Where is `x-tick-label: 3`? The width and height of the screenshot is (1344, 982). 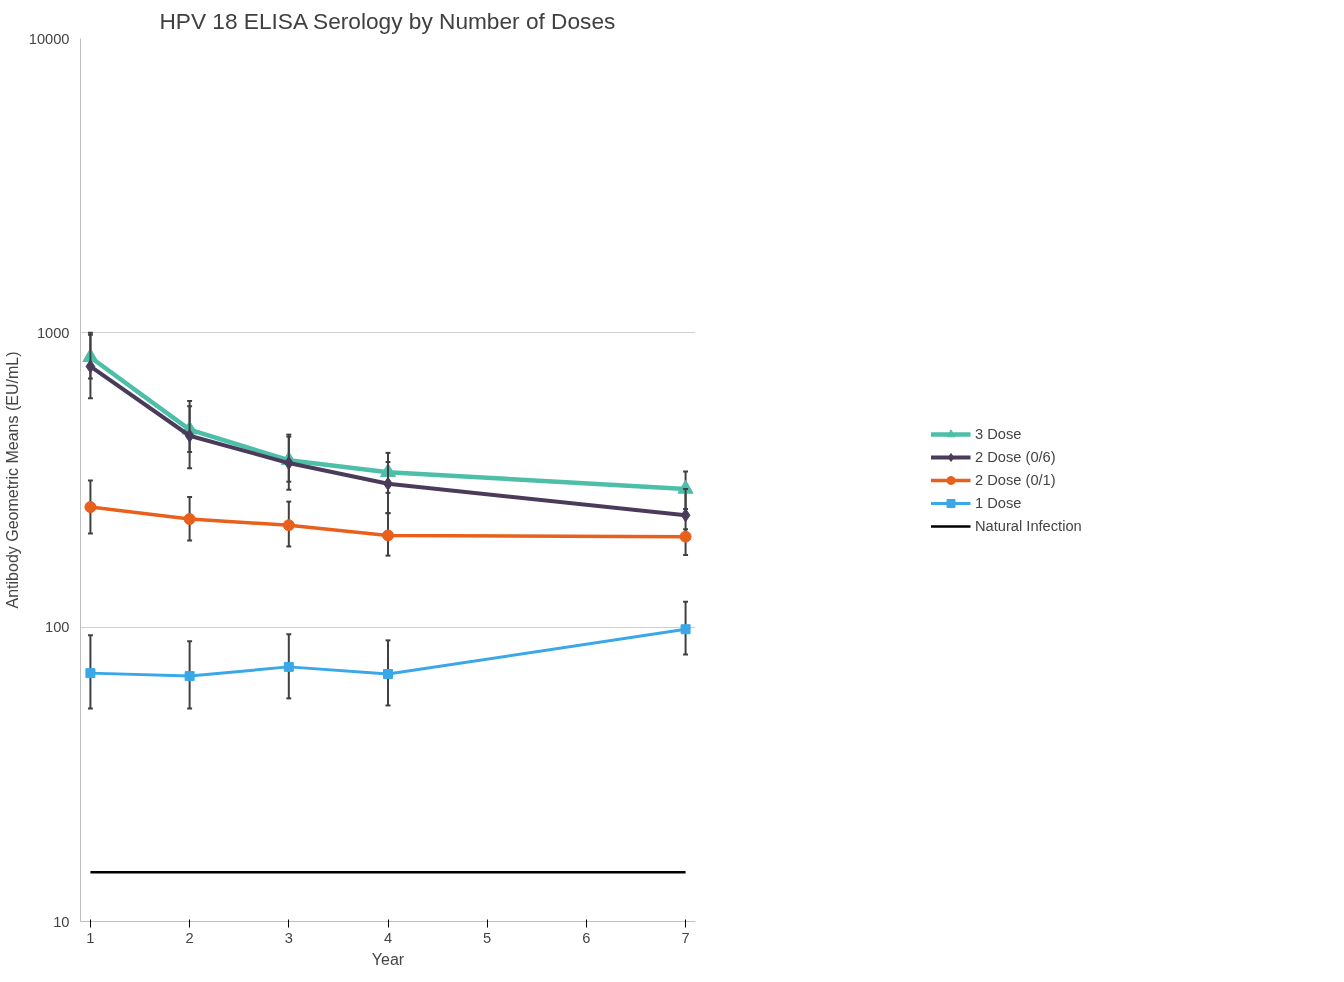 x-tick-label: 3 is located at coordinates (288, 937).